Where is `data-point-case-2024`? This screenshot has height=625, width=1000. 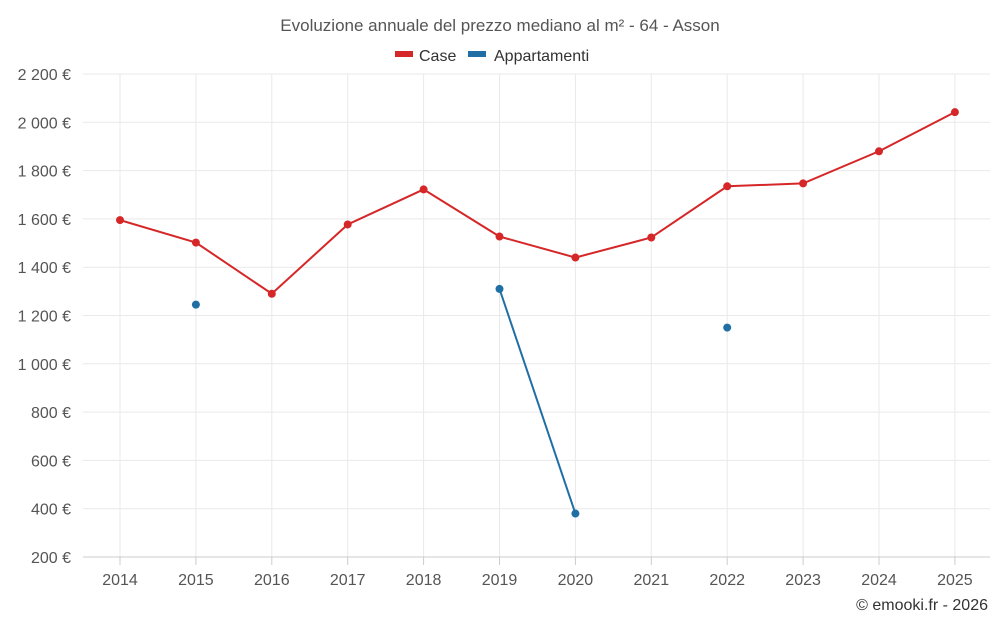
data-point-case-2024 is located at coordinates (879, 151).